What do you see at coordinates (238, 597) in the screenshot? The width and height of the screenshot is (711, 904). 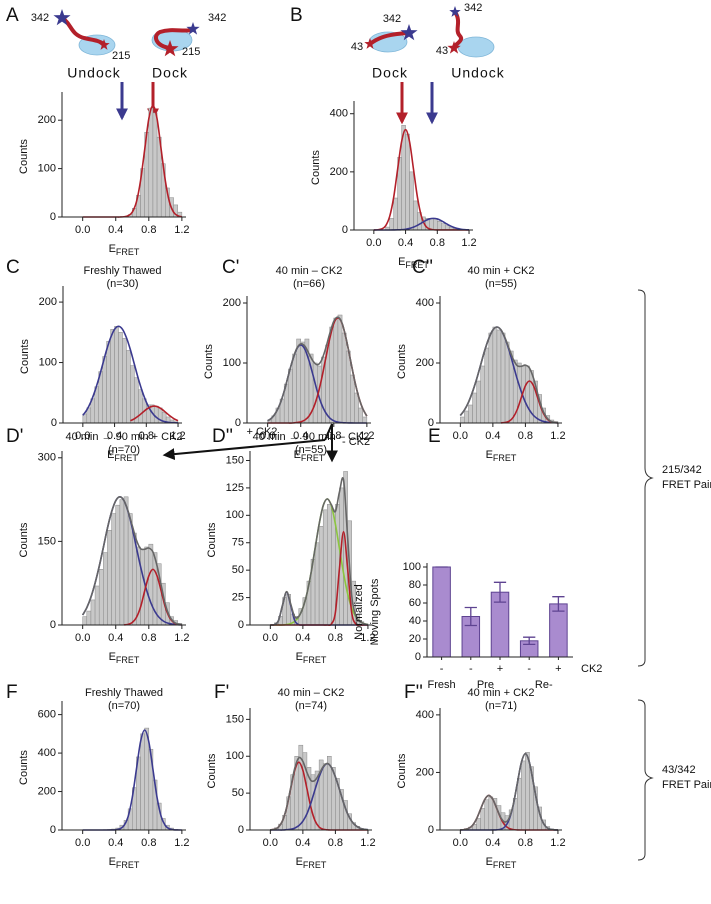 I see `y-tick-label: 25` at bounding box center [238, 597].